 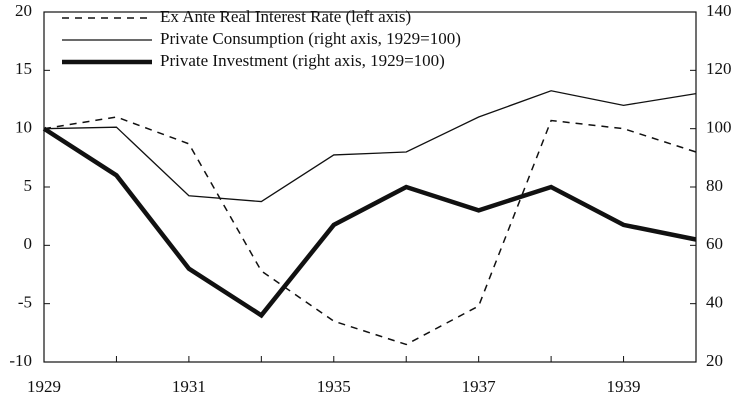 What do you see at coordinates (28, 243) in the screenshot?
I see `y-tick-label: 0` at bounding box center [28, 243].